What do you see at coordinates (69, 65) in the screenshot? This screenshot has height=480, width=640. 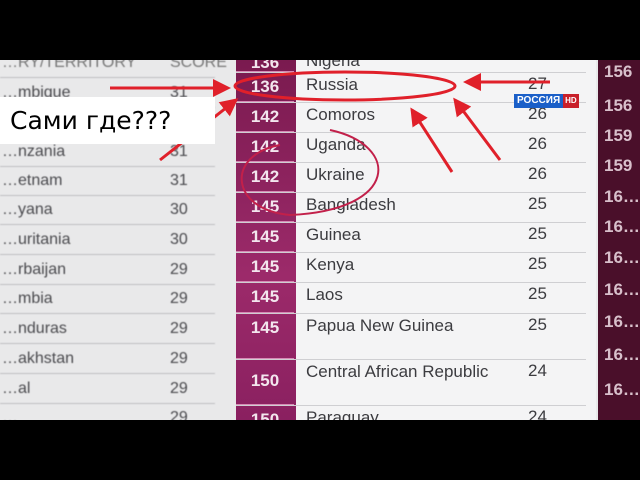 I see `column-header: …RY/TERRITORY` at bounding box center [69, 65].